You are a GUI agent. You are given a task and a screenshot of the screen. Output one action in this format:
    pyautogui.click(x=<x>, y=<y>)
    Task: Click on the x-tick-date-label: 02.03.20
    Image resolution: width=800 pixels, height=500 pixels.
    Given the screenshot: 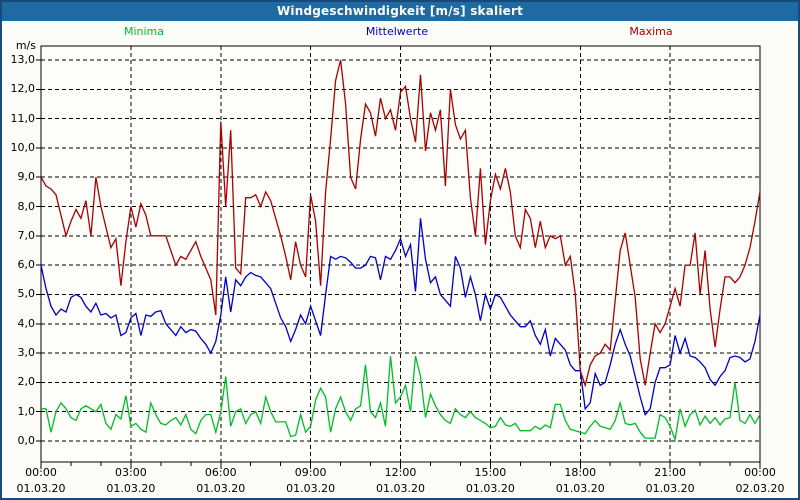 What is the action you would take?
    pyautogui.click(x=760, y=488)
    